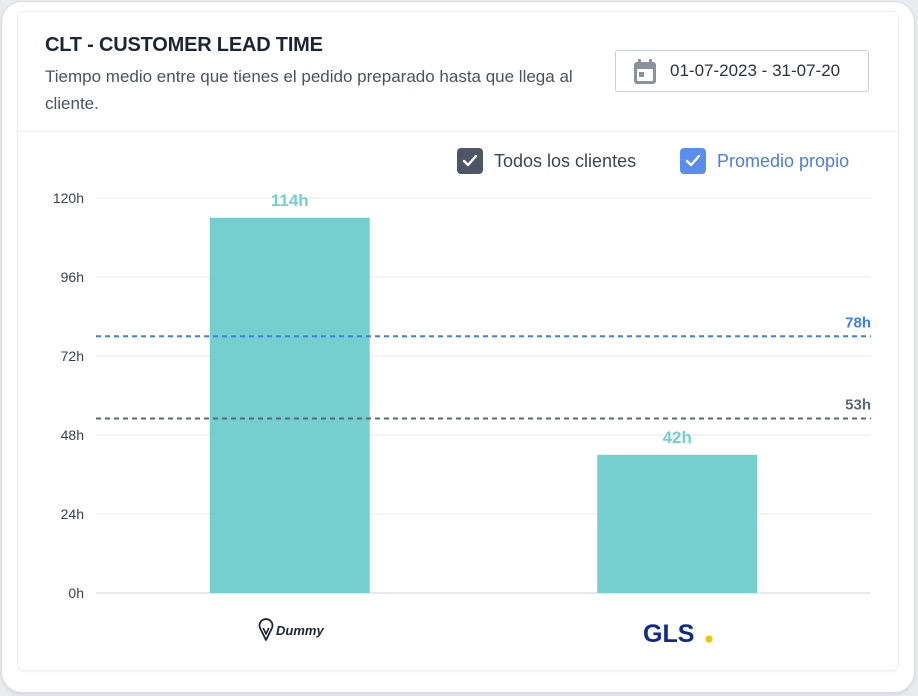 This screenshot has width=918, height=696. Describe the element at coordinates (76, 593) in the screenshot. I see `y-tick-label: 0h` at that location.